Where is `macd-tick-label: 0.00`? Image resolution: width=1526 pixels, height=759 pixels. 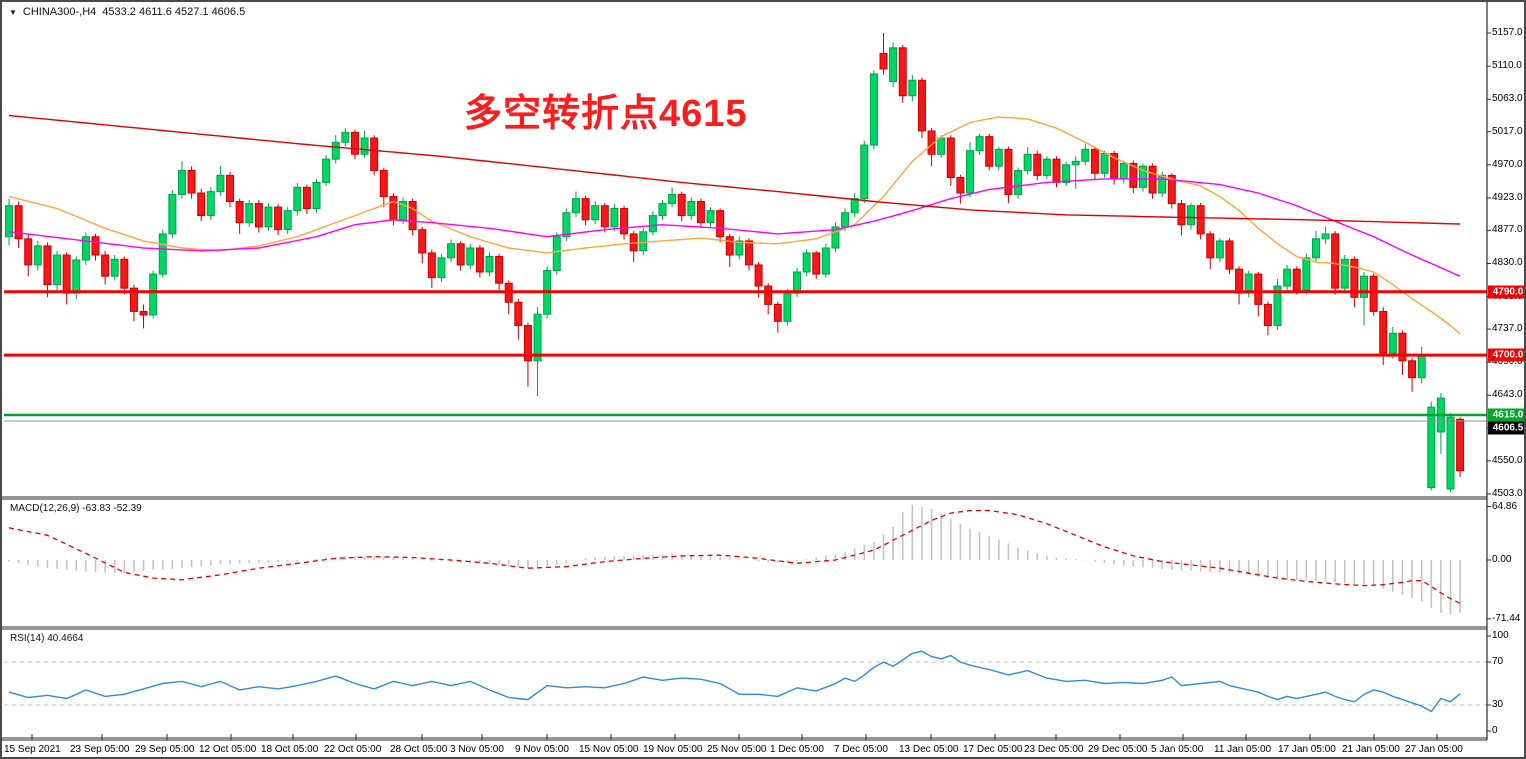
macd-tick-label: 0.00 is located at coordinates (1502, 559).